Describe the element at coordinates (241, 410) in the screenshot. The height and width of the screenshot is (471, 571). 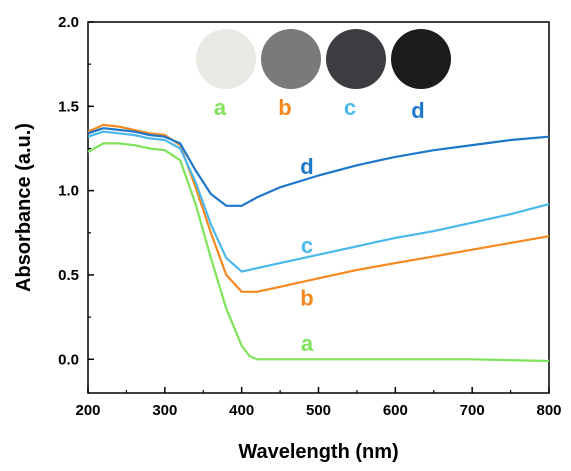
I see `x-tick-label: 400` at that location.